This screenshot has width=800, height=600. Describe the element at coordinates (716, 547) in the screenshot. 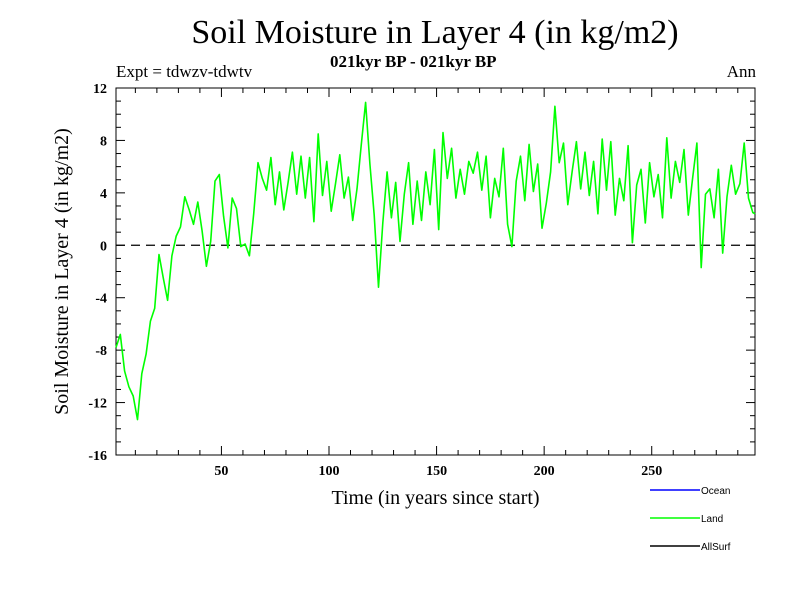

I see `legend-label-allsurf: AllSurf` at that location.